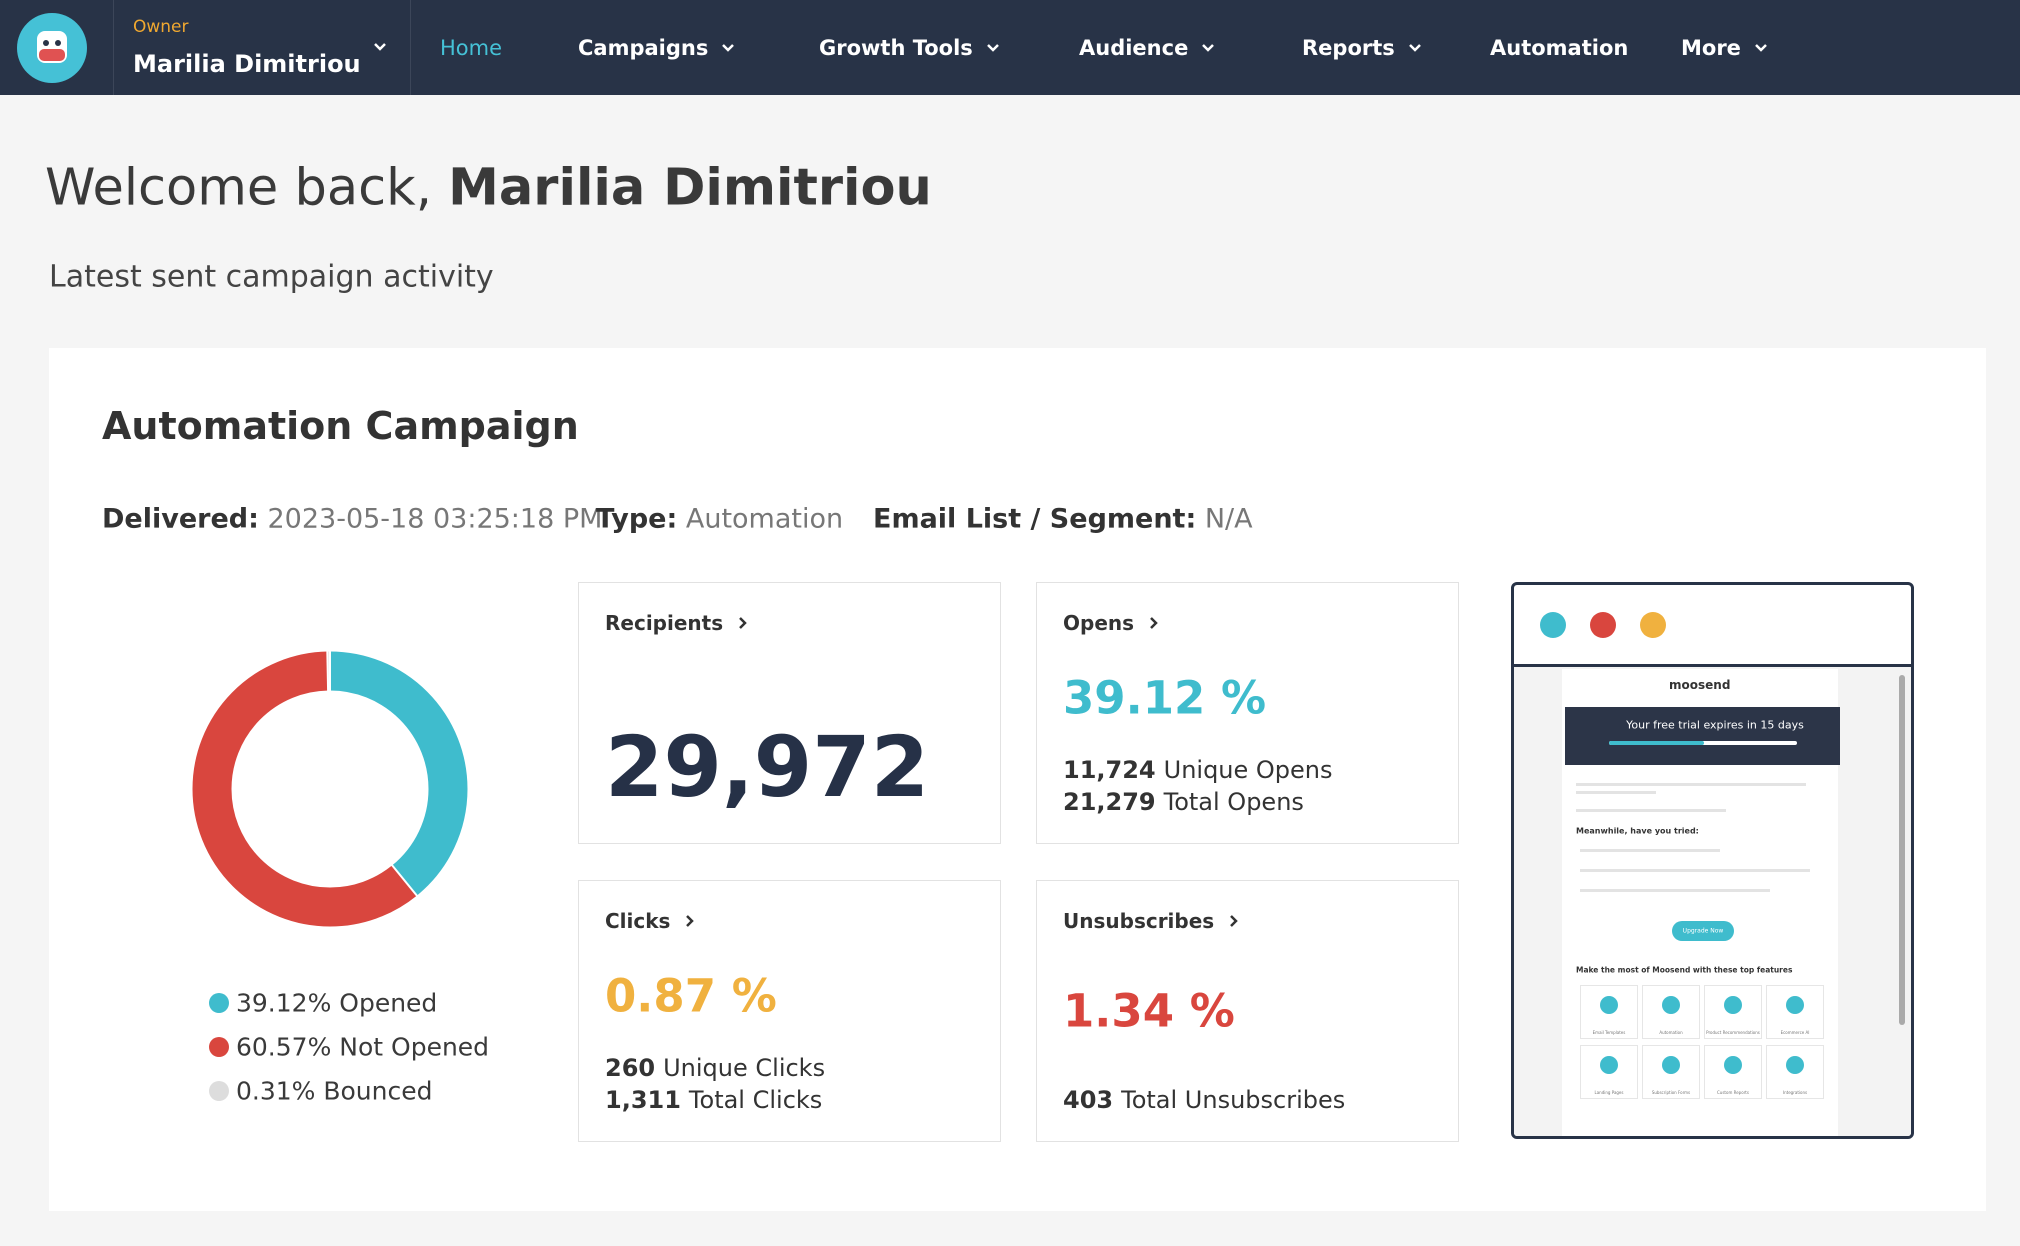  I want to click on preview-feature: Automation, so click(1671, 1012).